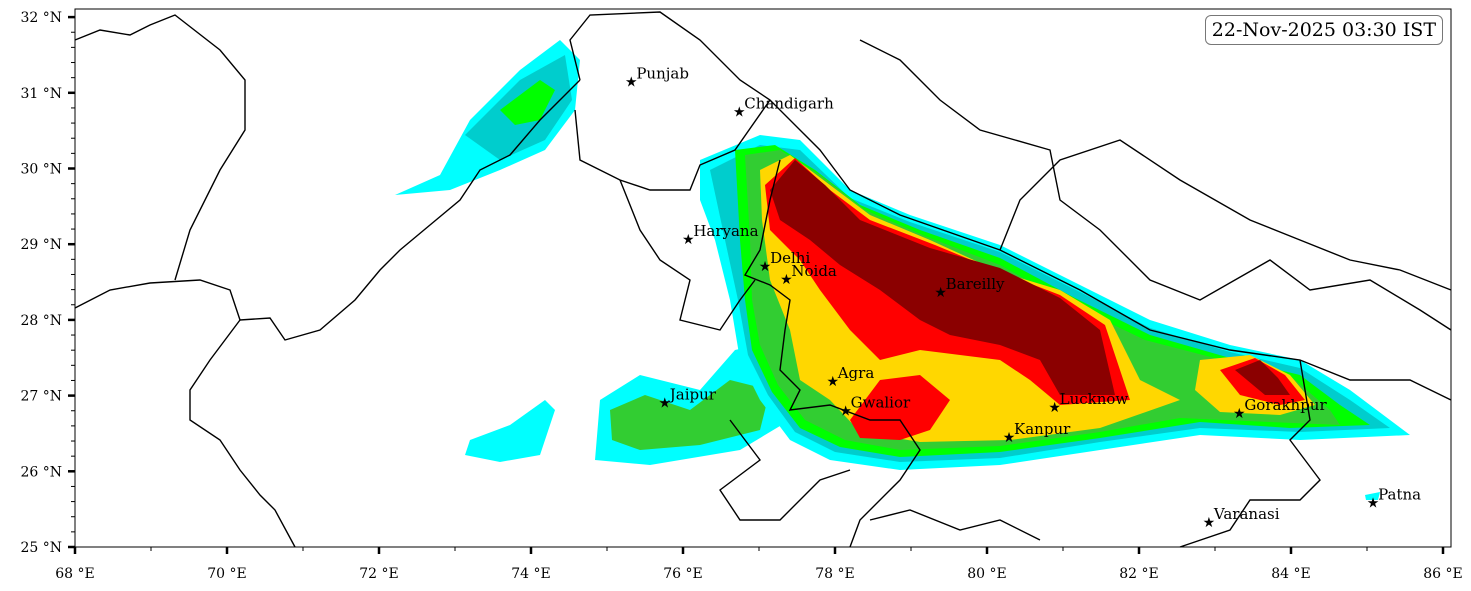  Describe the element at coordinates (1262, 377) in the screenshot. I see `rain-darkred-east` at that location.